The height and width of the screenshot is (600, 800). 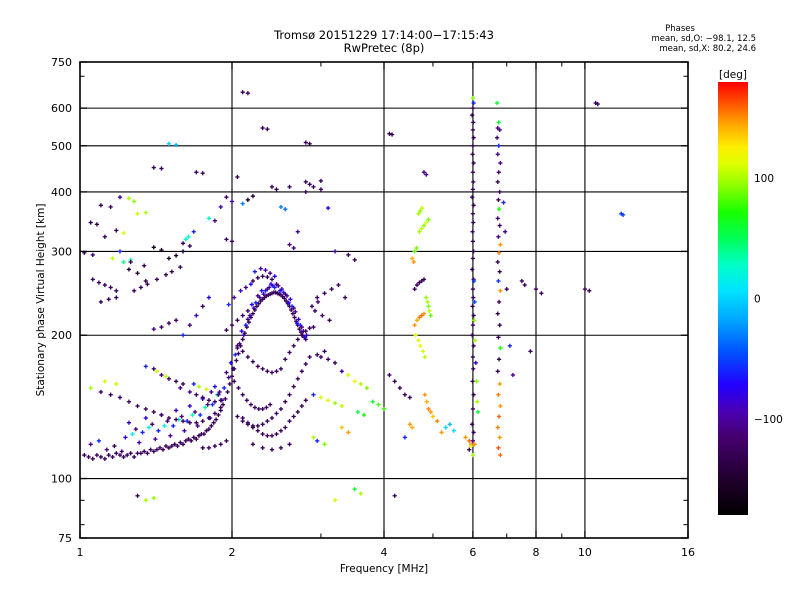 I want to click on x-tick-label: 6, so click(x=472, y=552).